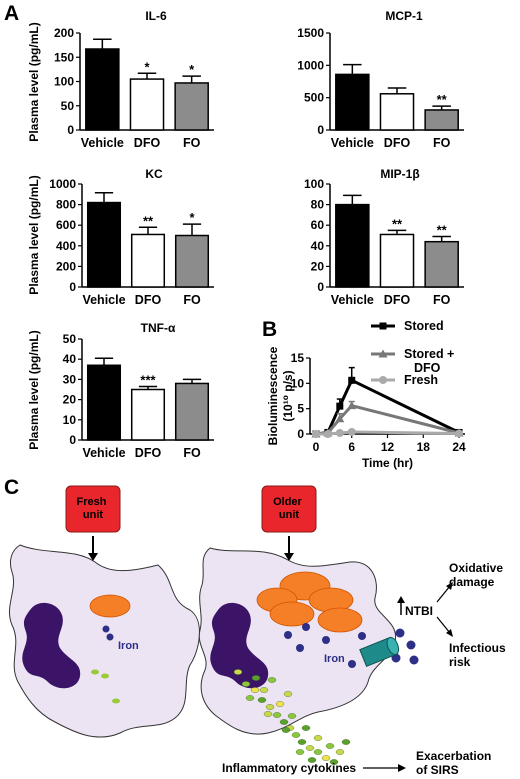 This screenshot has width=520, height=779. What do you see at coordinates (192, 453) in the screenshot?
I see `x-tick-label: FO` at bounding box center [192, 453].